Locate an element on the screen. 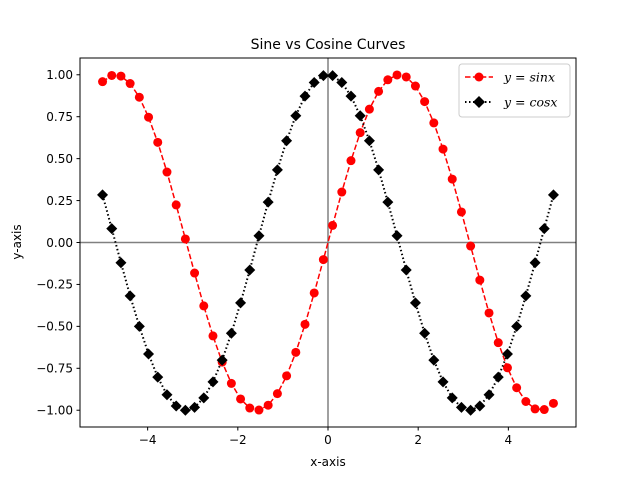 Image resolution: width=640 pixels, height=480 pixels. legend-sin-label: y = sinx is located at coordinates (529, 77).